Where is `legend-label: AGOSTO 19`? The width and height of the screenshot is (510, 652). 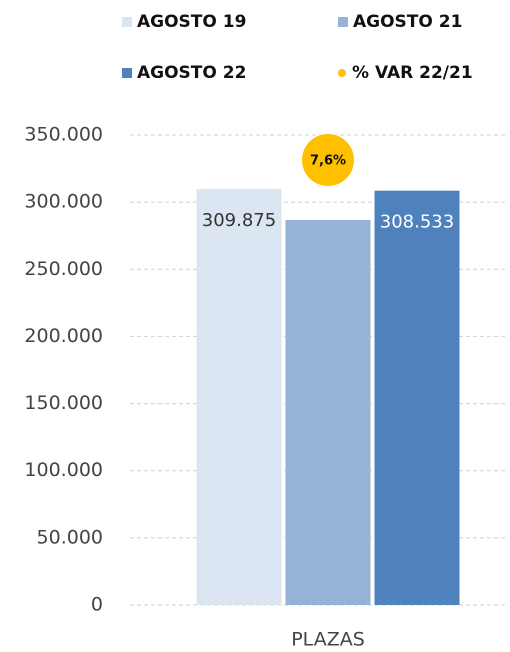 legend-label: AGOSTO 19 is located at coordinates (191, 22).